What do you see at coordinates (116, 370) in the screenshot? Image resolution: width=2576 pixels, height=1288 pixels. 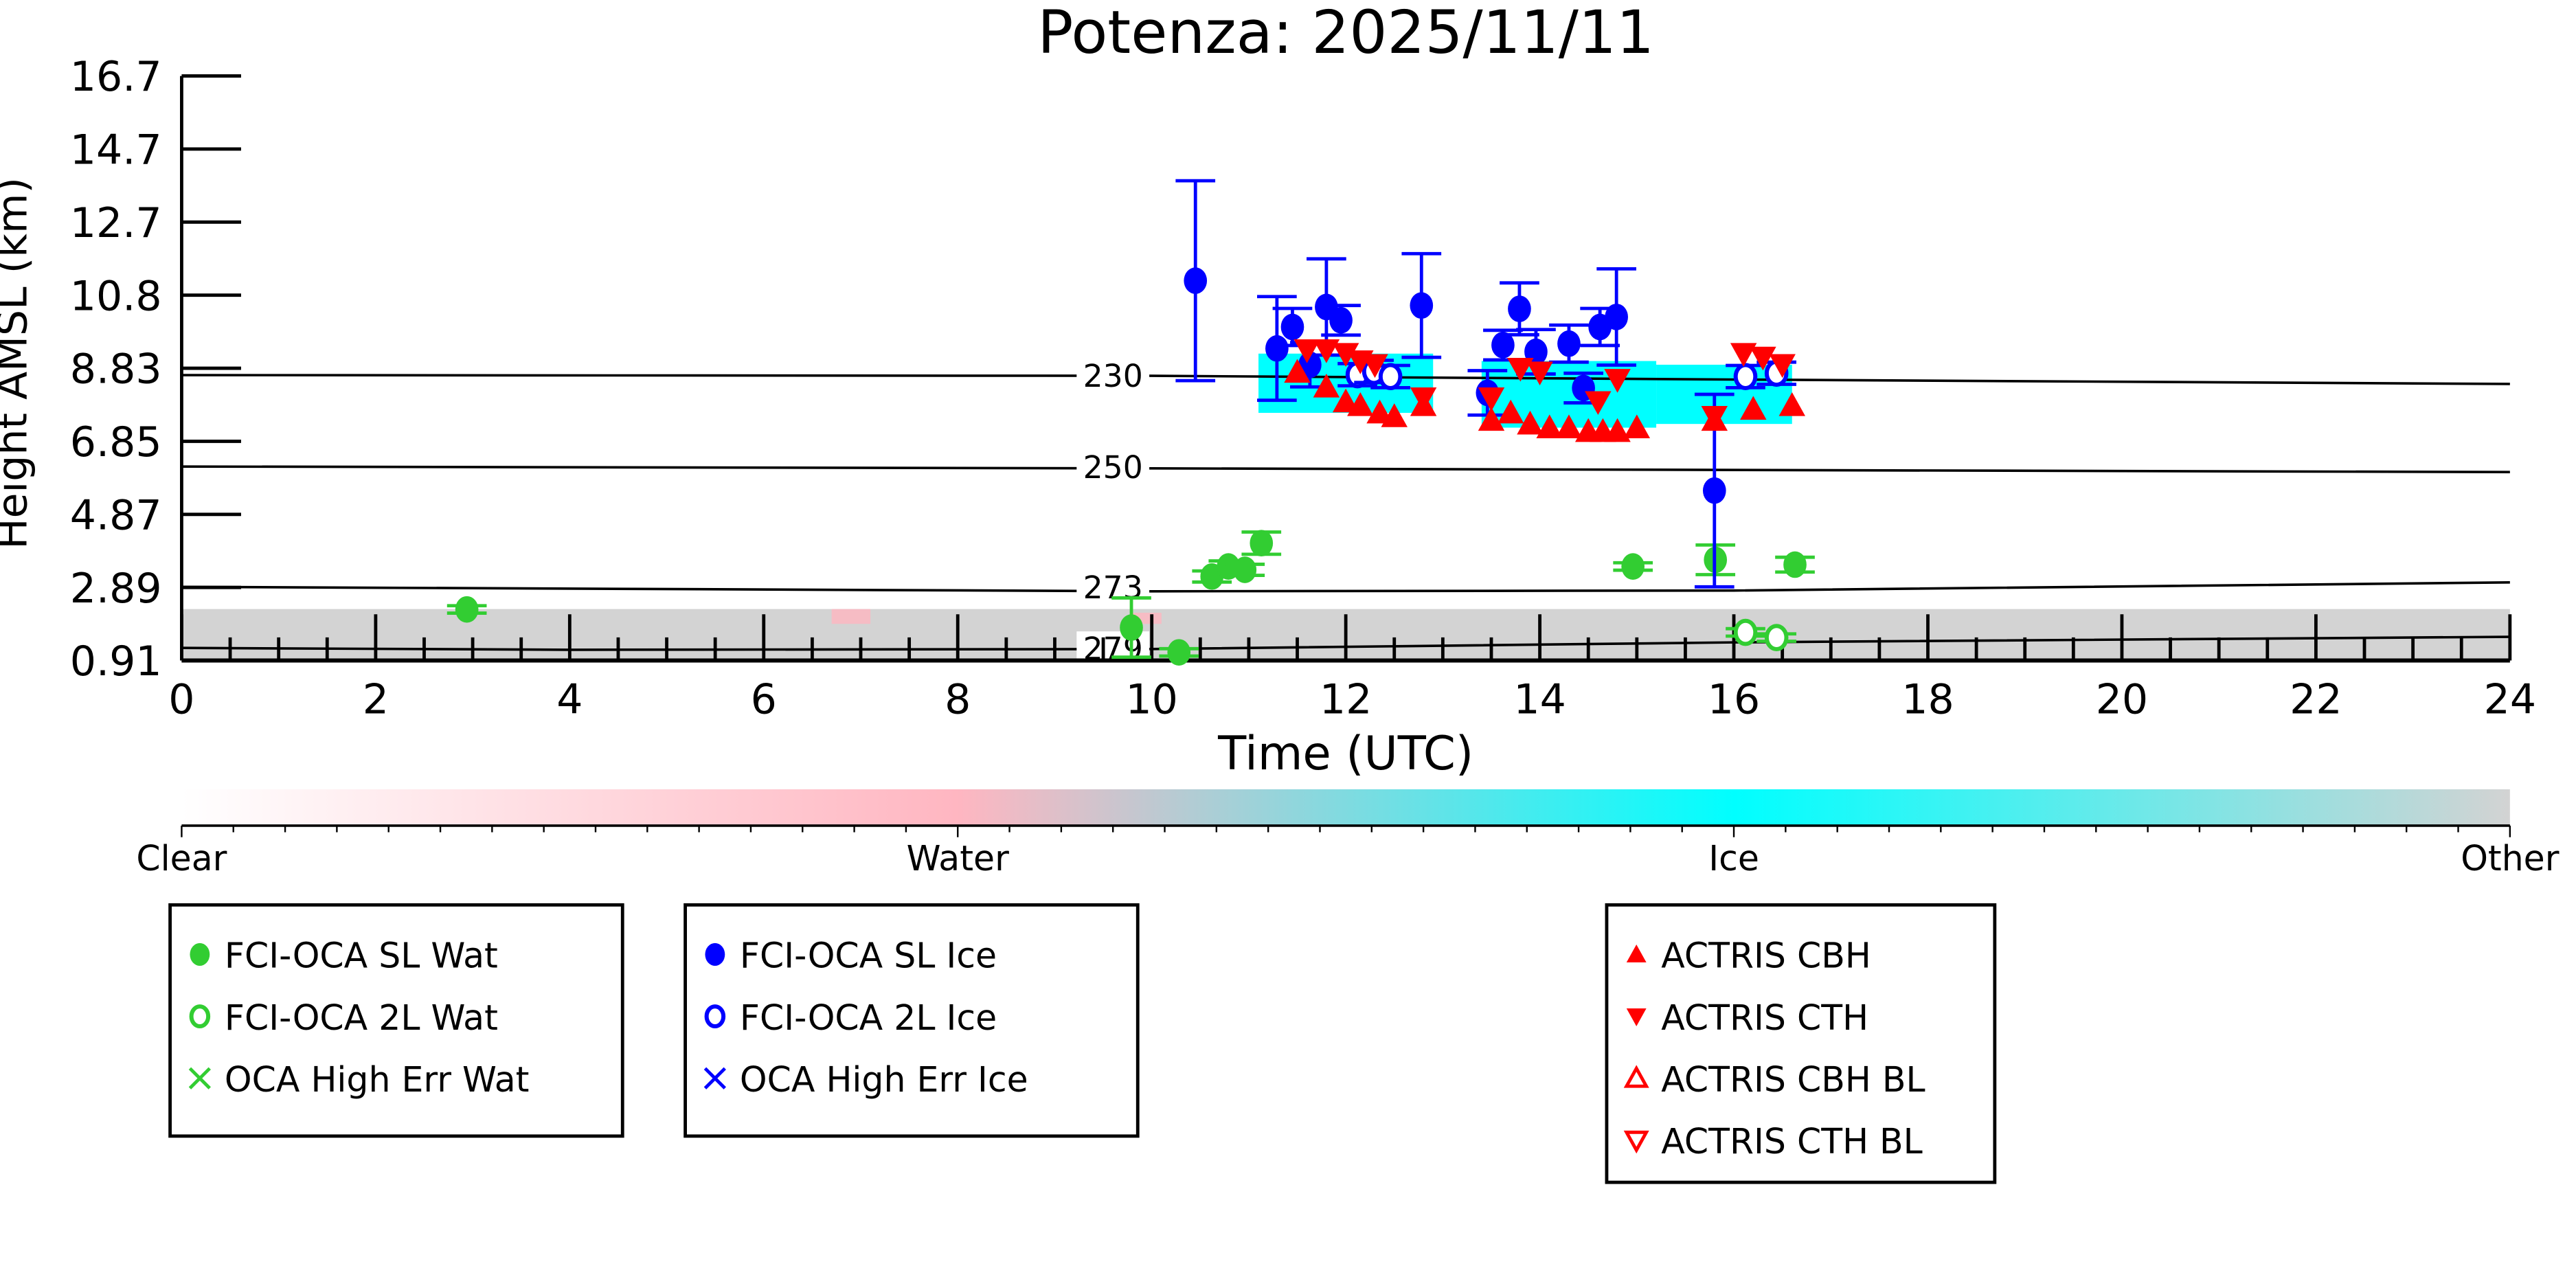 I see `y-tick-label: 8.83` at bounding box center [116, 370].